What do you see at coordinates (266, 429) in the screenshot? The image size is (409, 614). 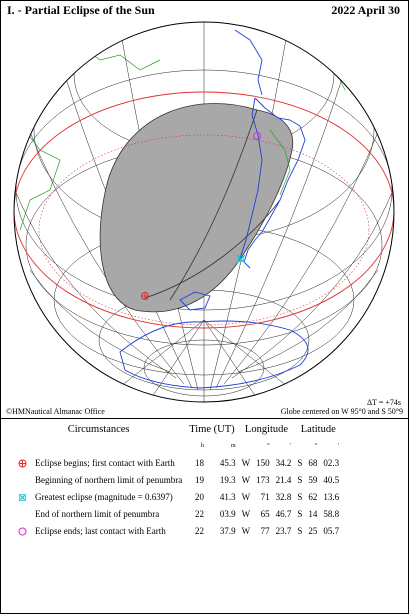 I see `longitude-header: Longitude` at bounding box center [266, 429].